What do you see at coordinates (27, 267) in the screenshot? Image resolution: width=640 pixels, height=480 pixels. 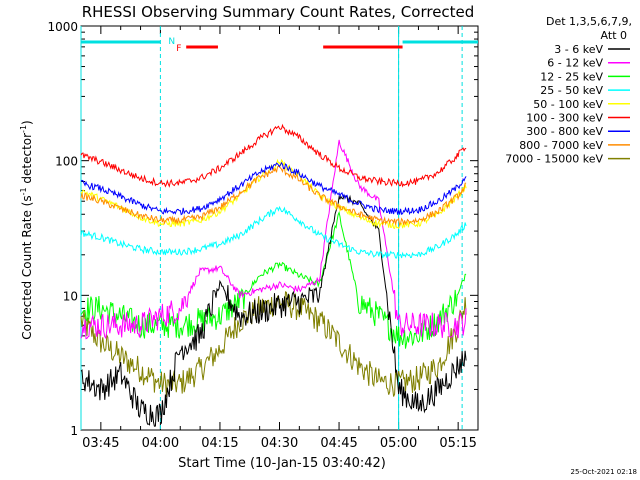 I see `y-axis-label-main: Corrected Count Rate (s` at bounding box center [27, 267].